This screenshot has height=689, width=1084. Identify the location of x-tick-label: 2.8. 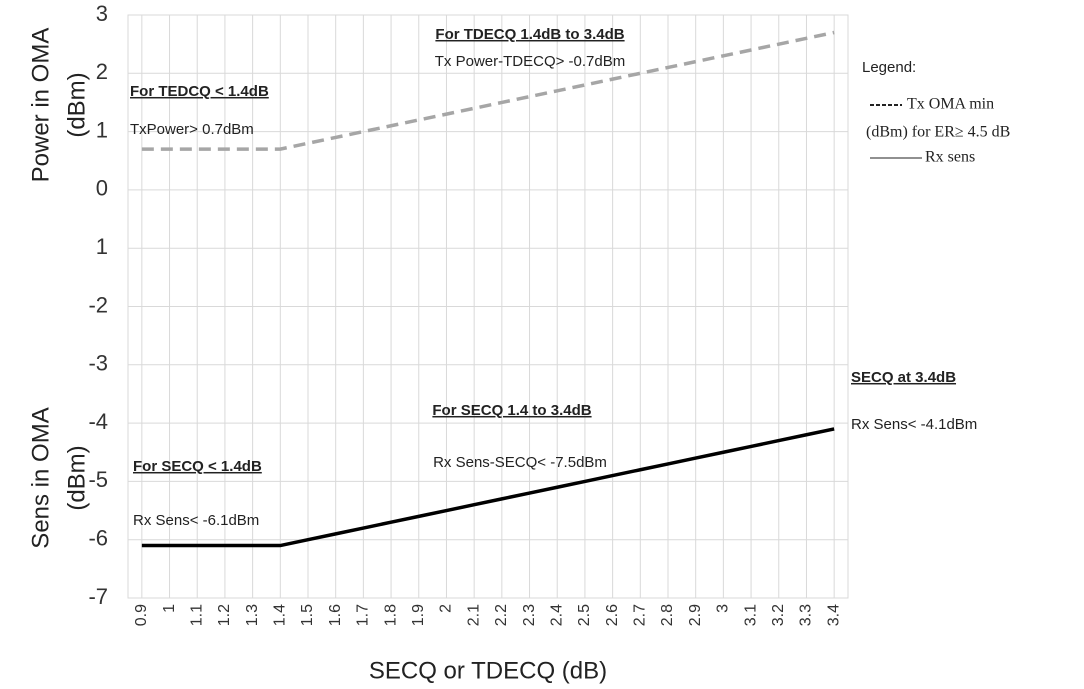
(667, 615).